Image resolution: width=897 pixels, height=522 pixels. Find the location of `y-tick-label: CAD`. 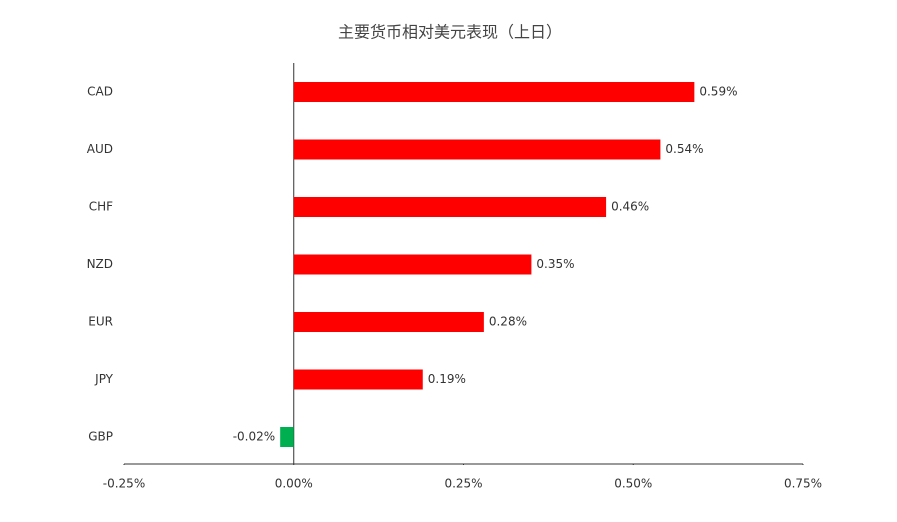

y-tick-label: CAD is located at coordinates (100, 92).